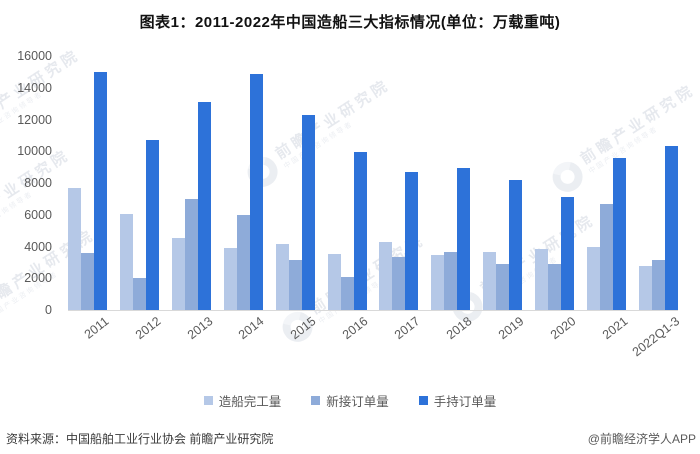 The width and height of the screenshot is (700, 454). I want to click on y-tick-label: 16000, so click(34, 56).